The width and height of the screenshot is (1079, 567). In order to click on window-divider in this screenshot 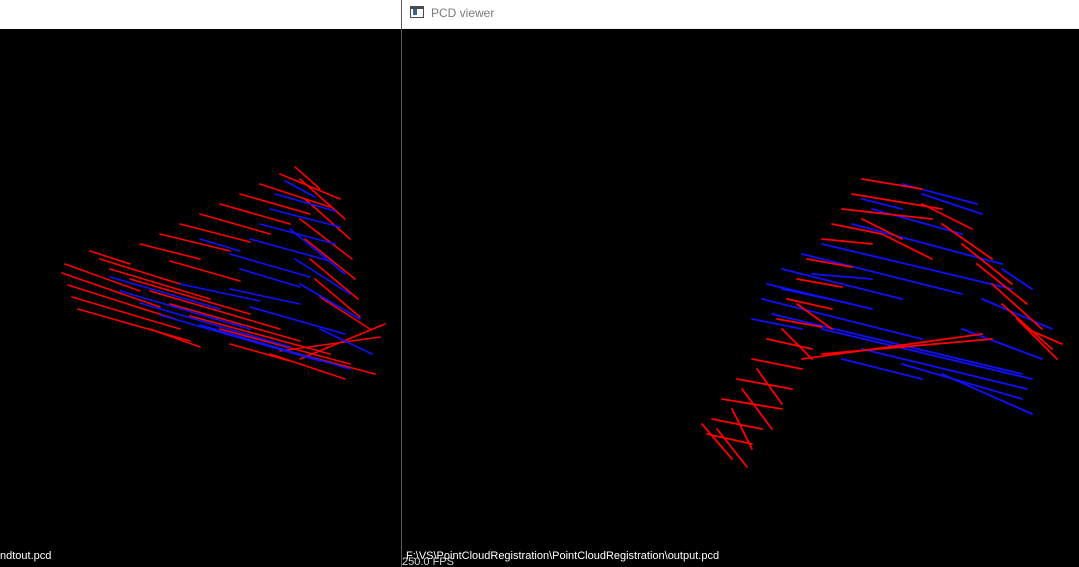, I will do `click(401, 283)`.